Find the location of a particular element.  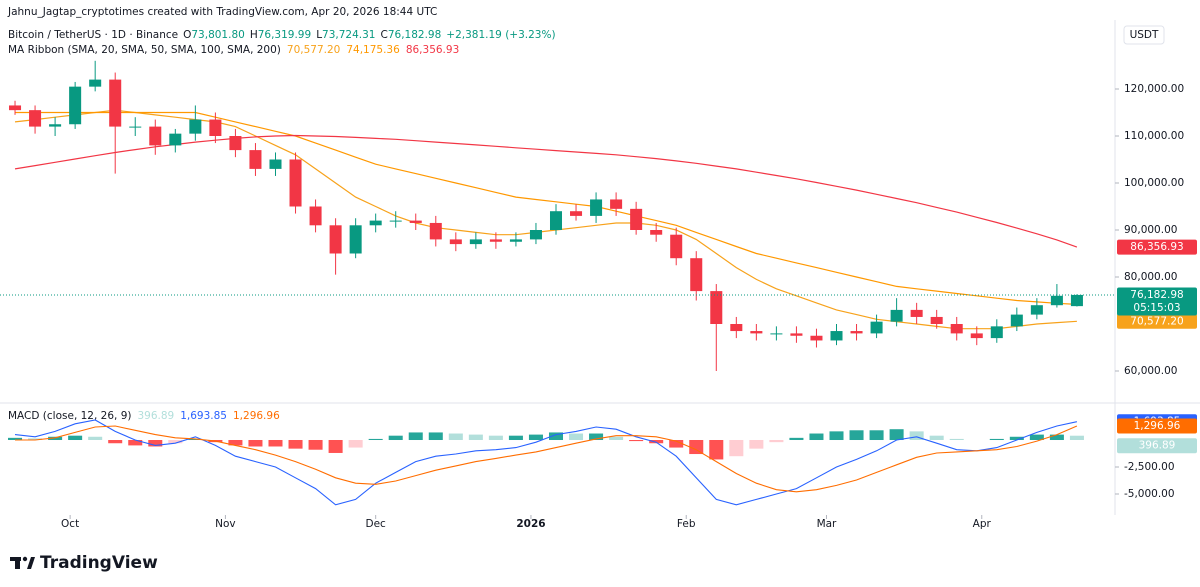

x-tick-label: Mar is located at coordinates (827, 524).